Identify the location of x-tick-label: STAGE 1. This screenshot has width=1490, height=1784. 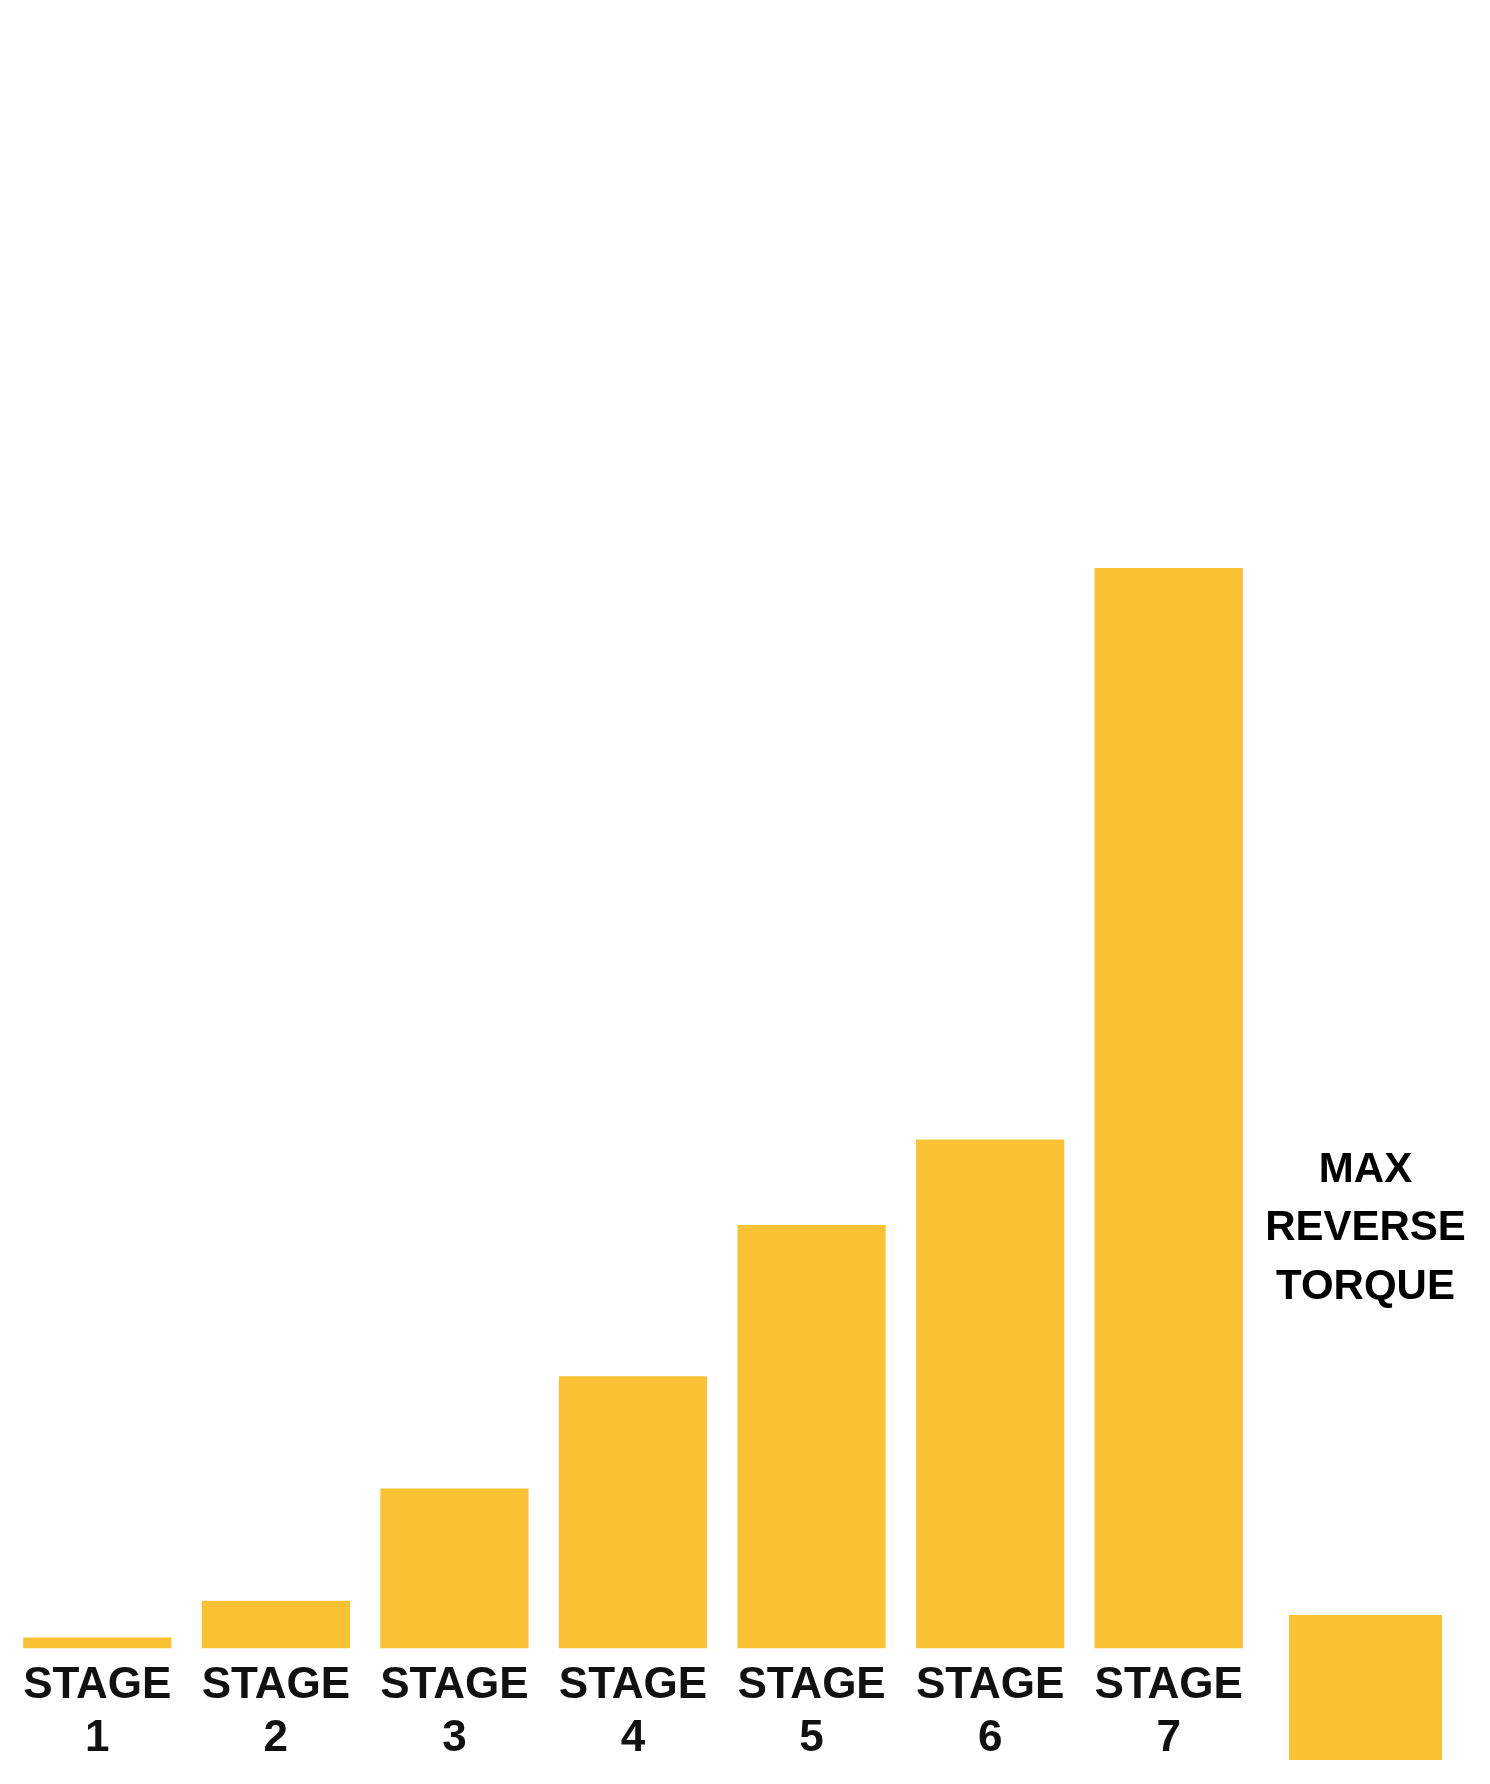
(97, 1708).